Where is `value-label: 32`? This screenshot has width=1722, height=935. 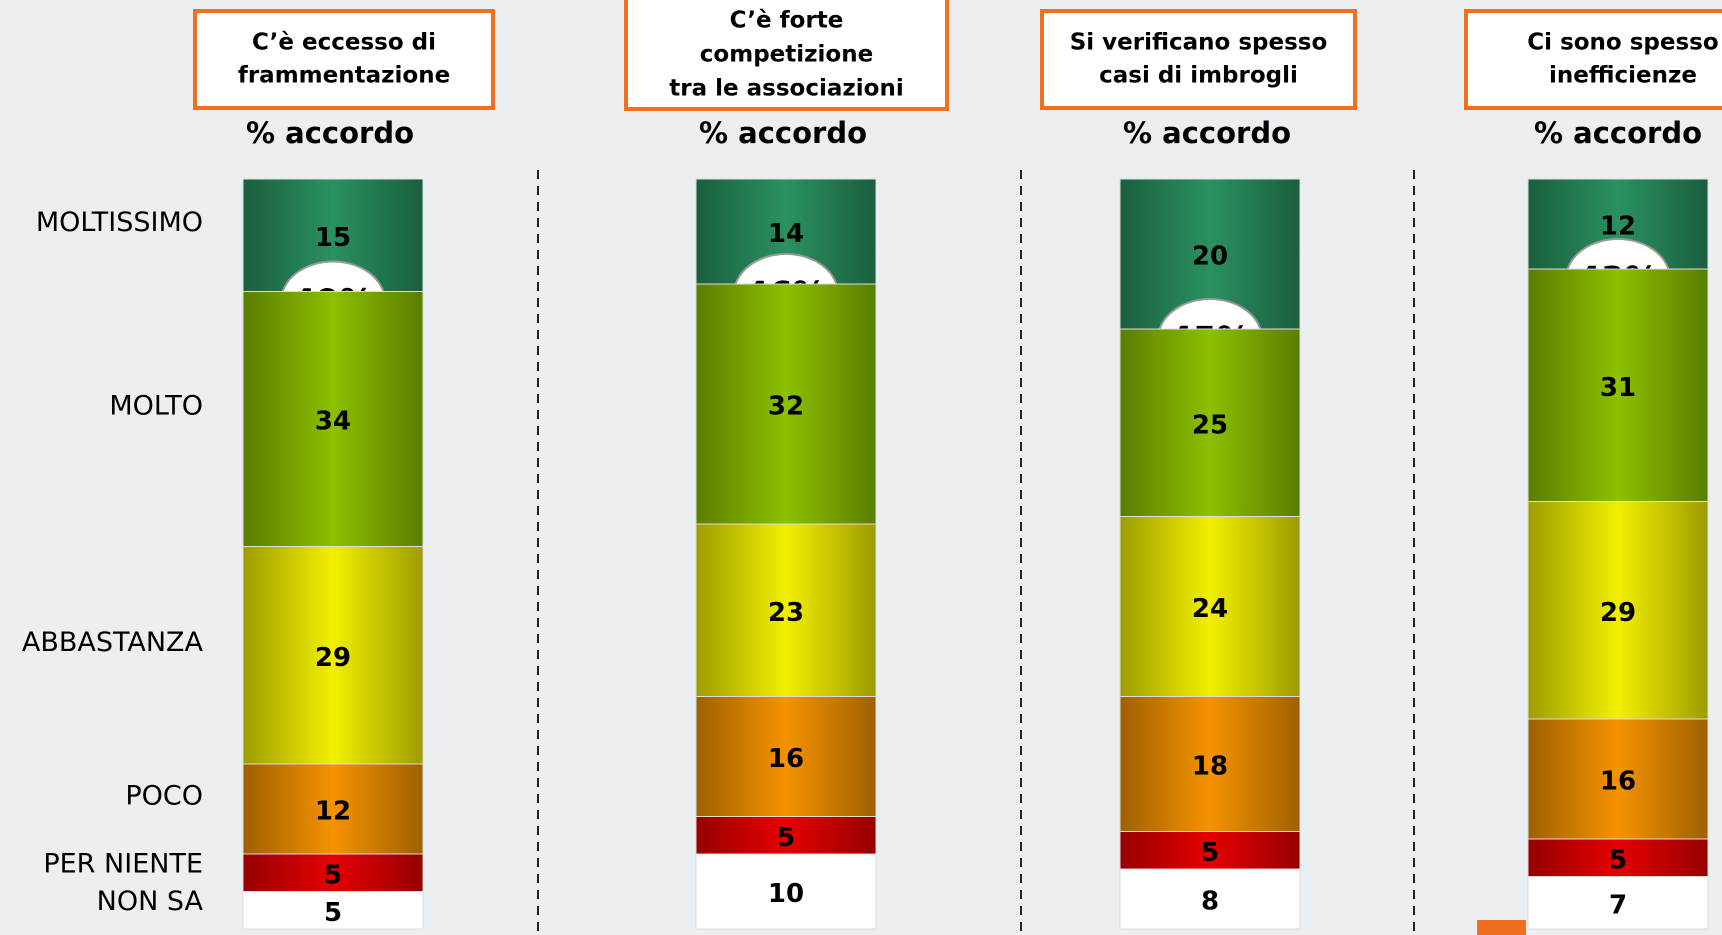
value-label: 32 is located at coordinates (786, 407).